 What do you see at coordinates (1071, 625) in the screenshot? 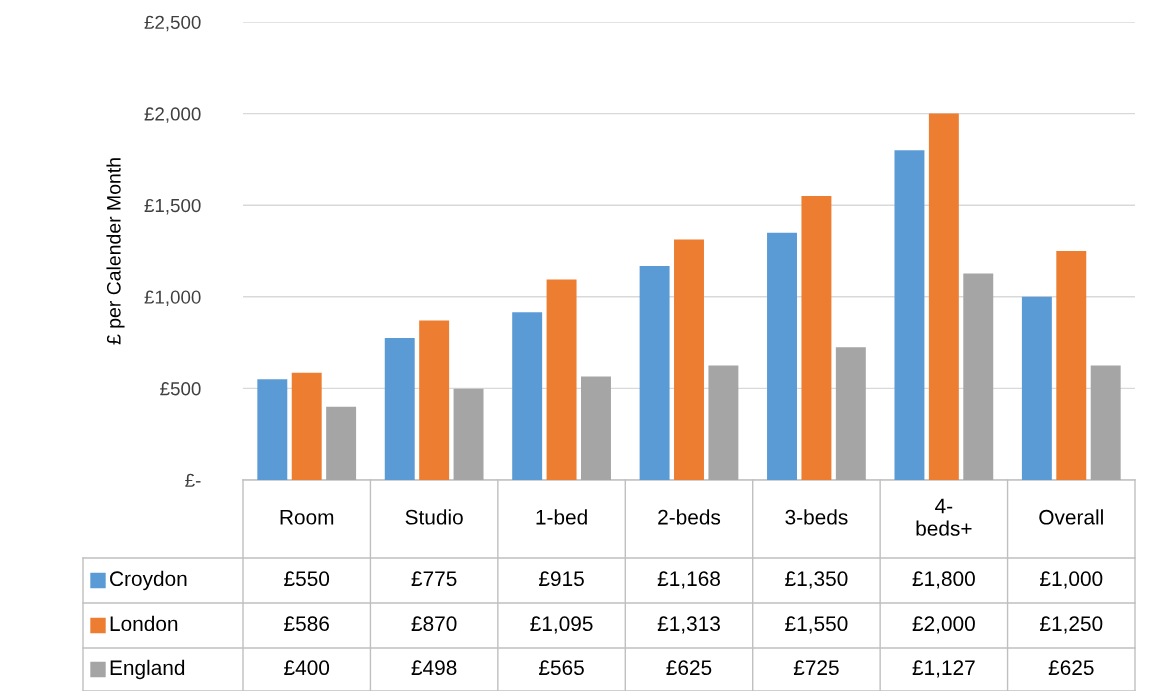
I see `data-label: £1,250` at bounding box center [1071, 625].